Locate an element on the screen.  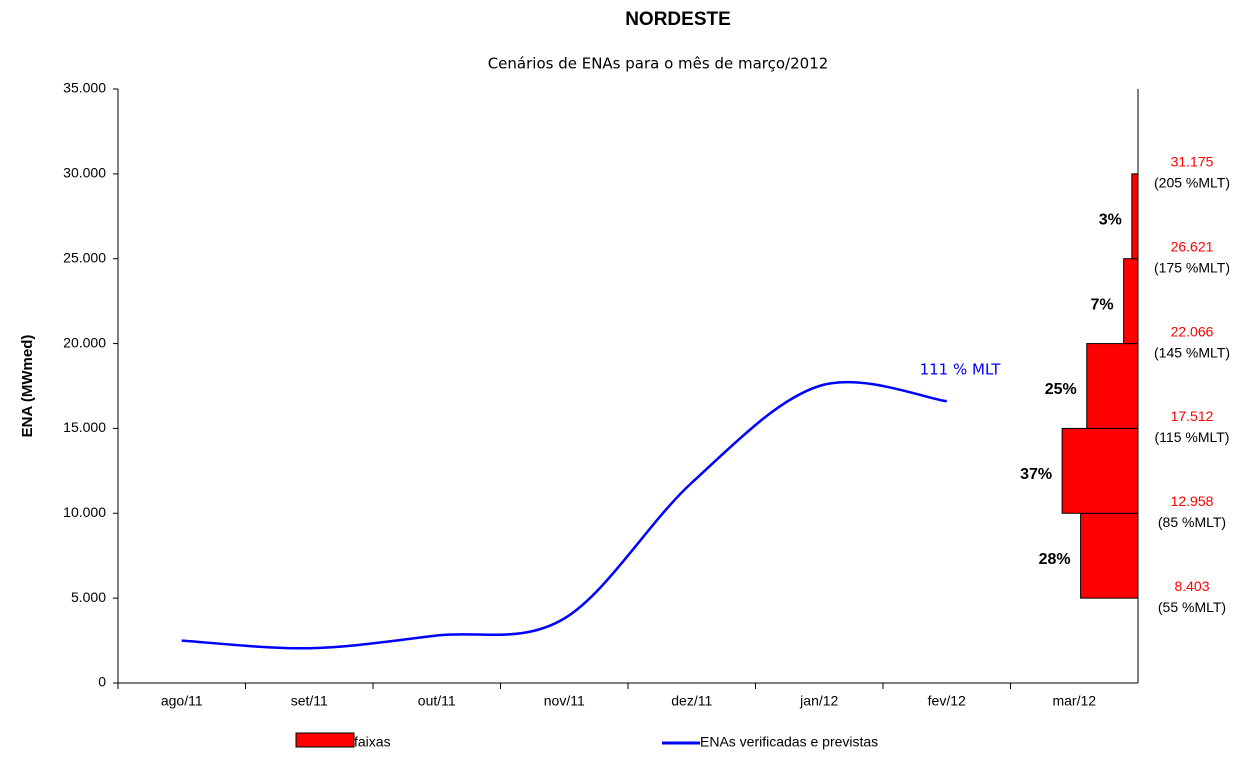
x-tick-label: nov/11 is located at coordinates (564, 701).